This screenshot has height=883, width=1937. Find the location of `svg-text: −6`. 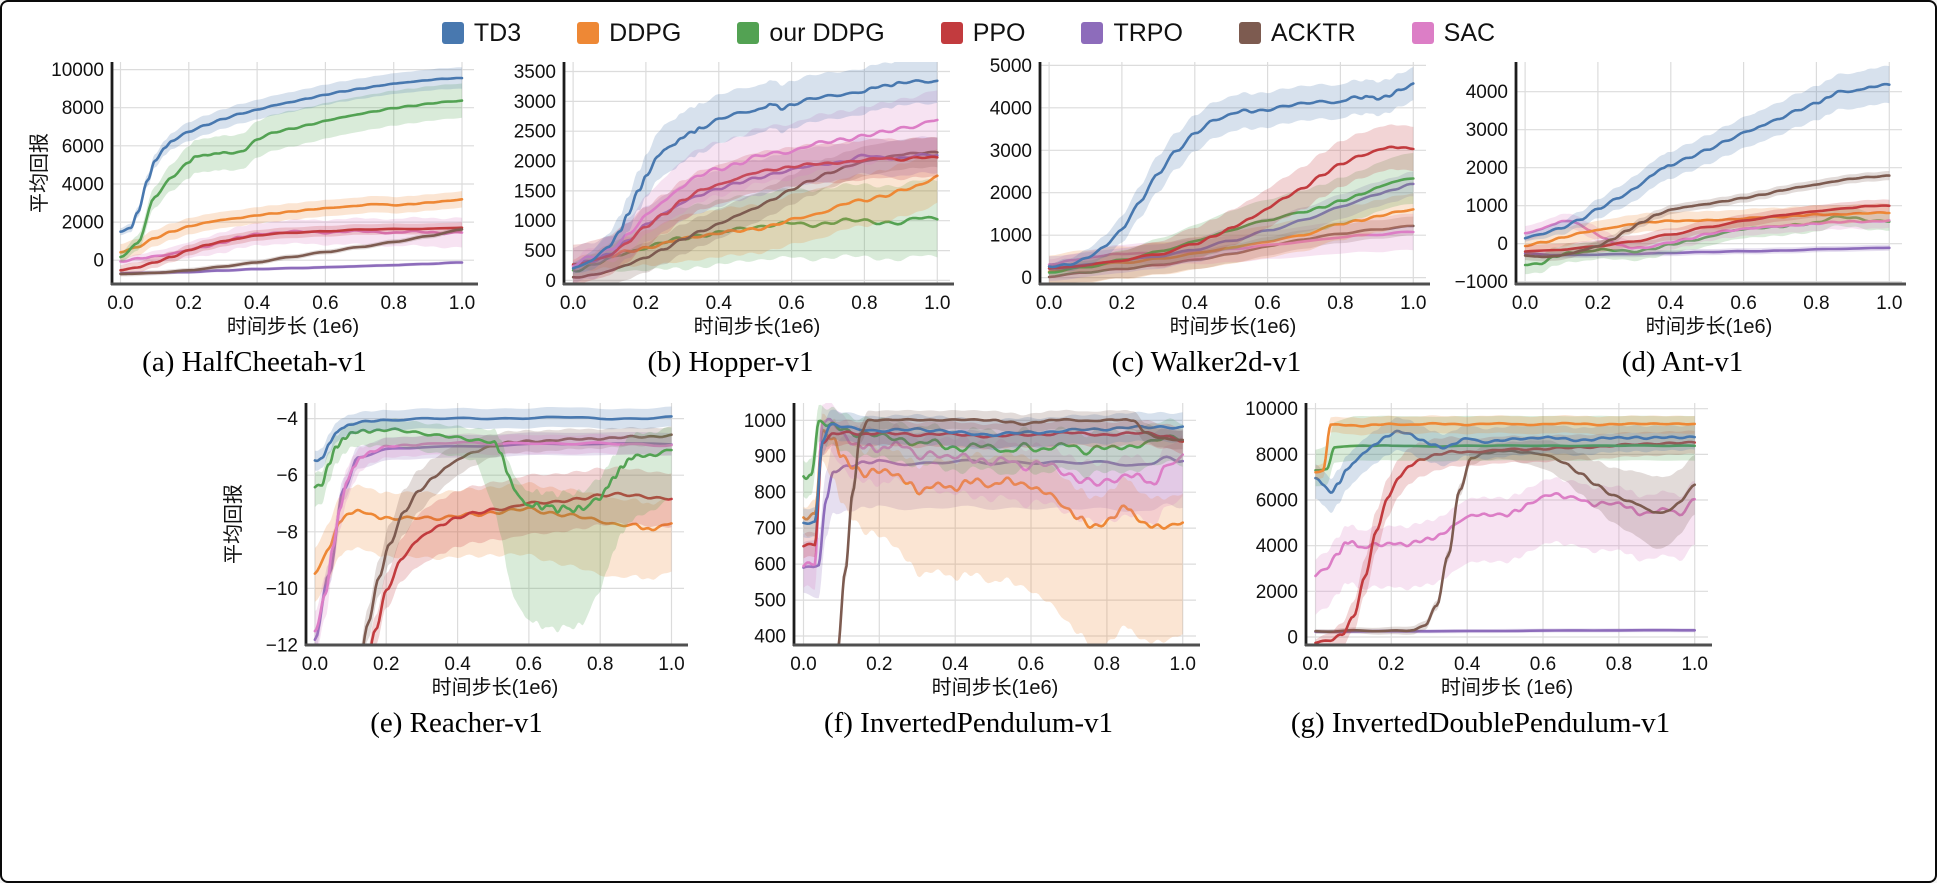

svg-text: −6 is located at coordinates (287, 476).